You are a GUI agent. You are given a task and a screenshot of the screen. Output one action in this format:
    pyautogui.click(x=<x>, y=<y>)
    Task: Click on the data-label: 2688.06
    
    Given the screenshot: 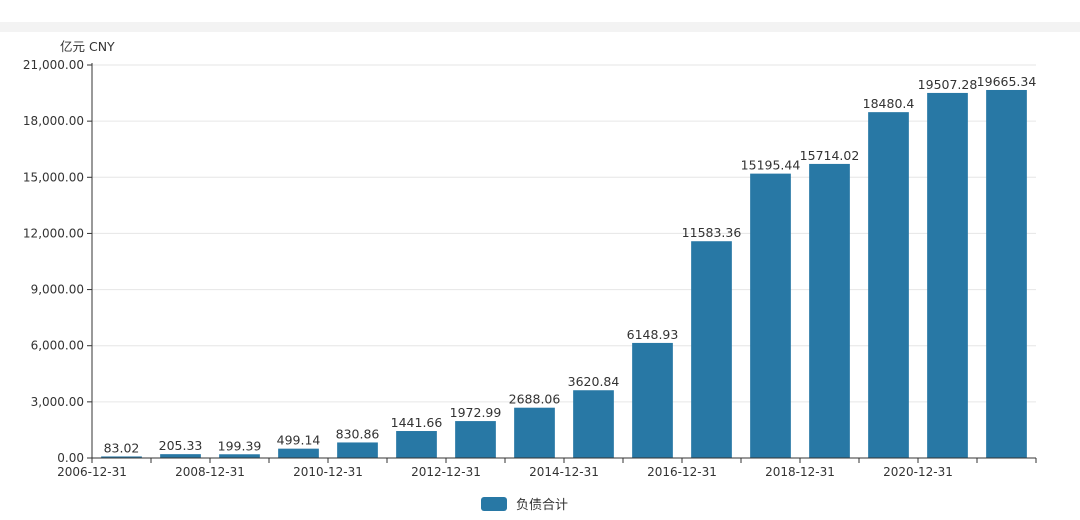 What is the action you would take?
    pyautogui.click(x=535, y=399)
    